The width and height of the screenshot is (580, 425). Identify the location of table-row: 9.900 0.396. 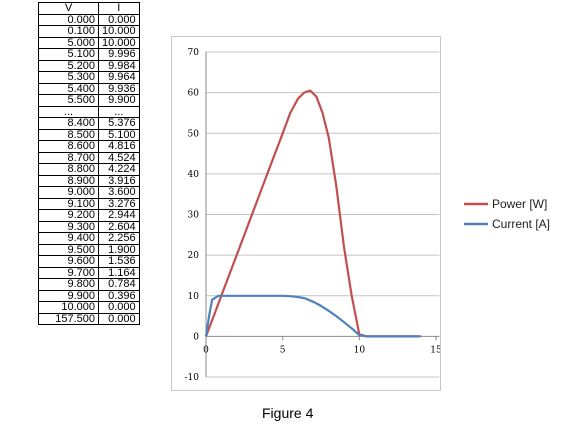
(89, 295).